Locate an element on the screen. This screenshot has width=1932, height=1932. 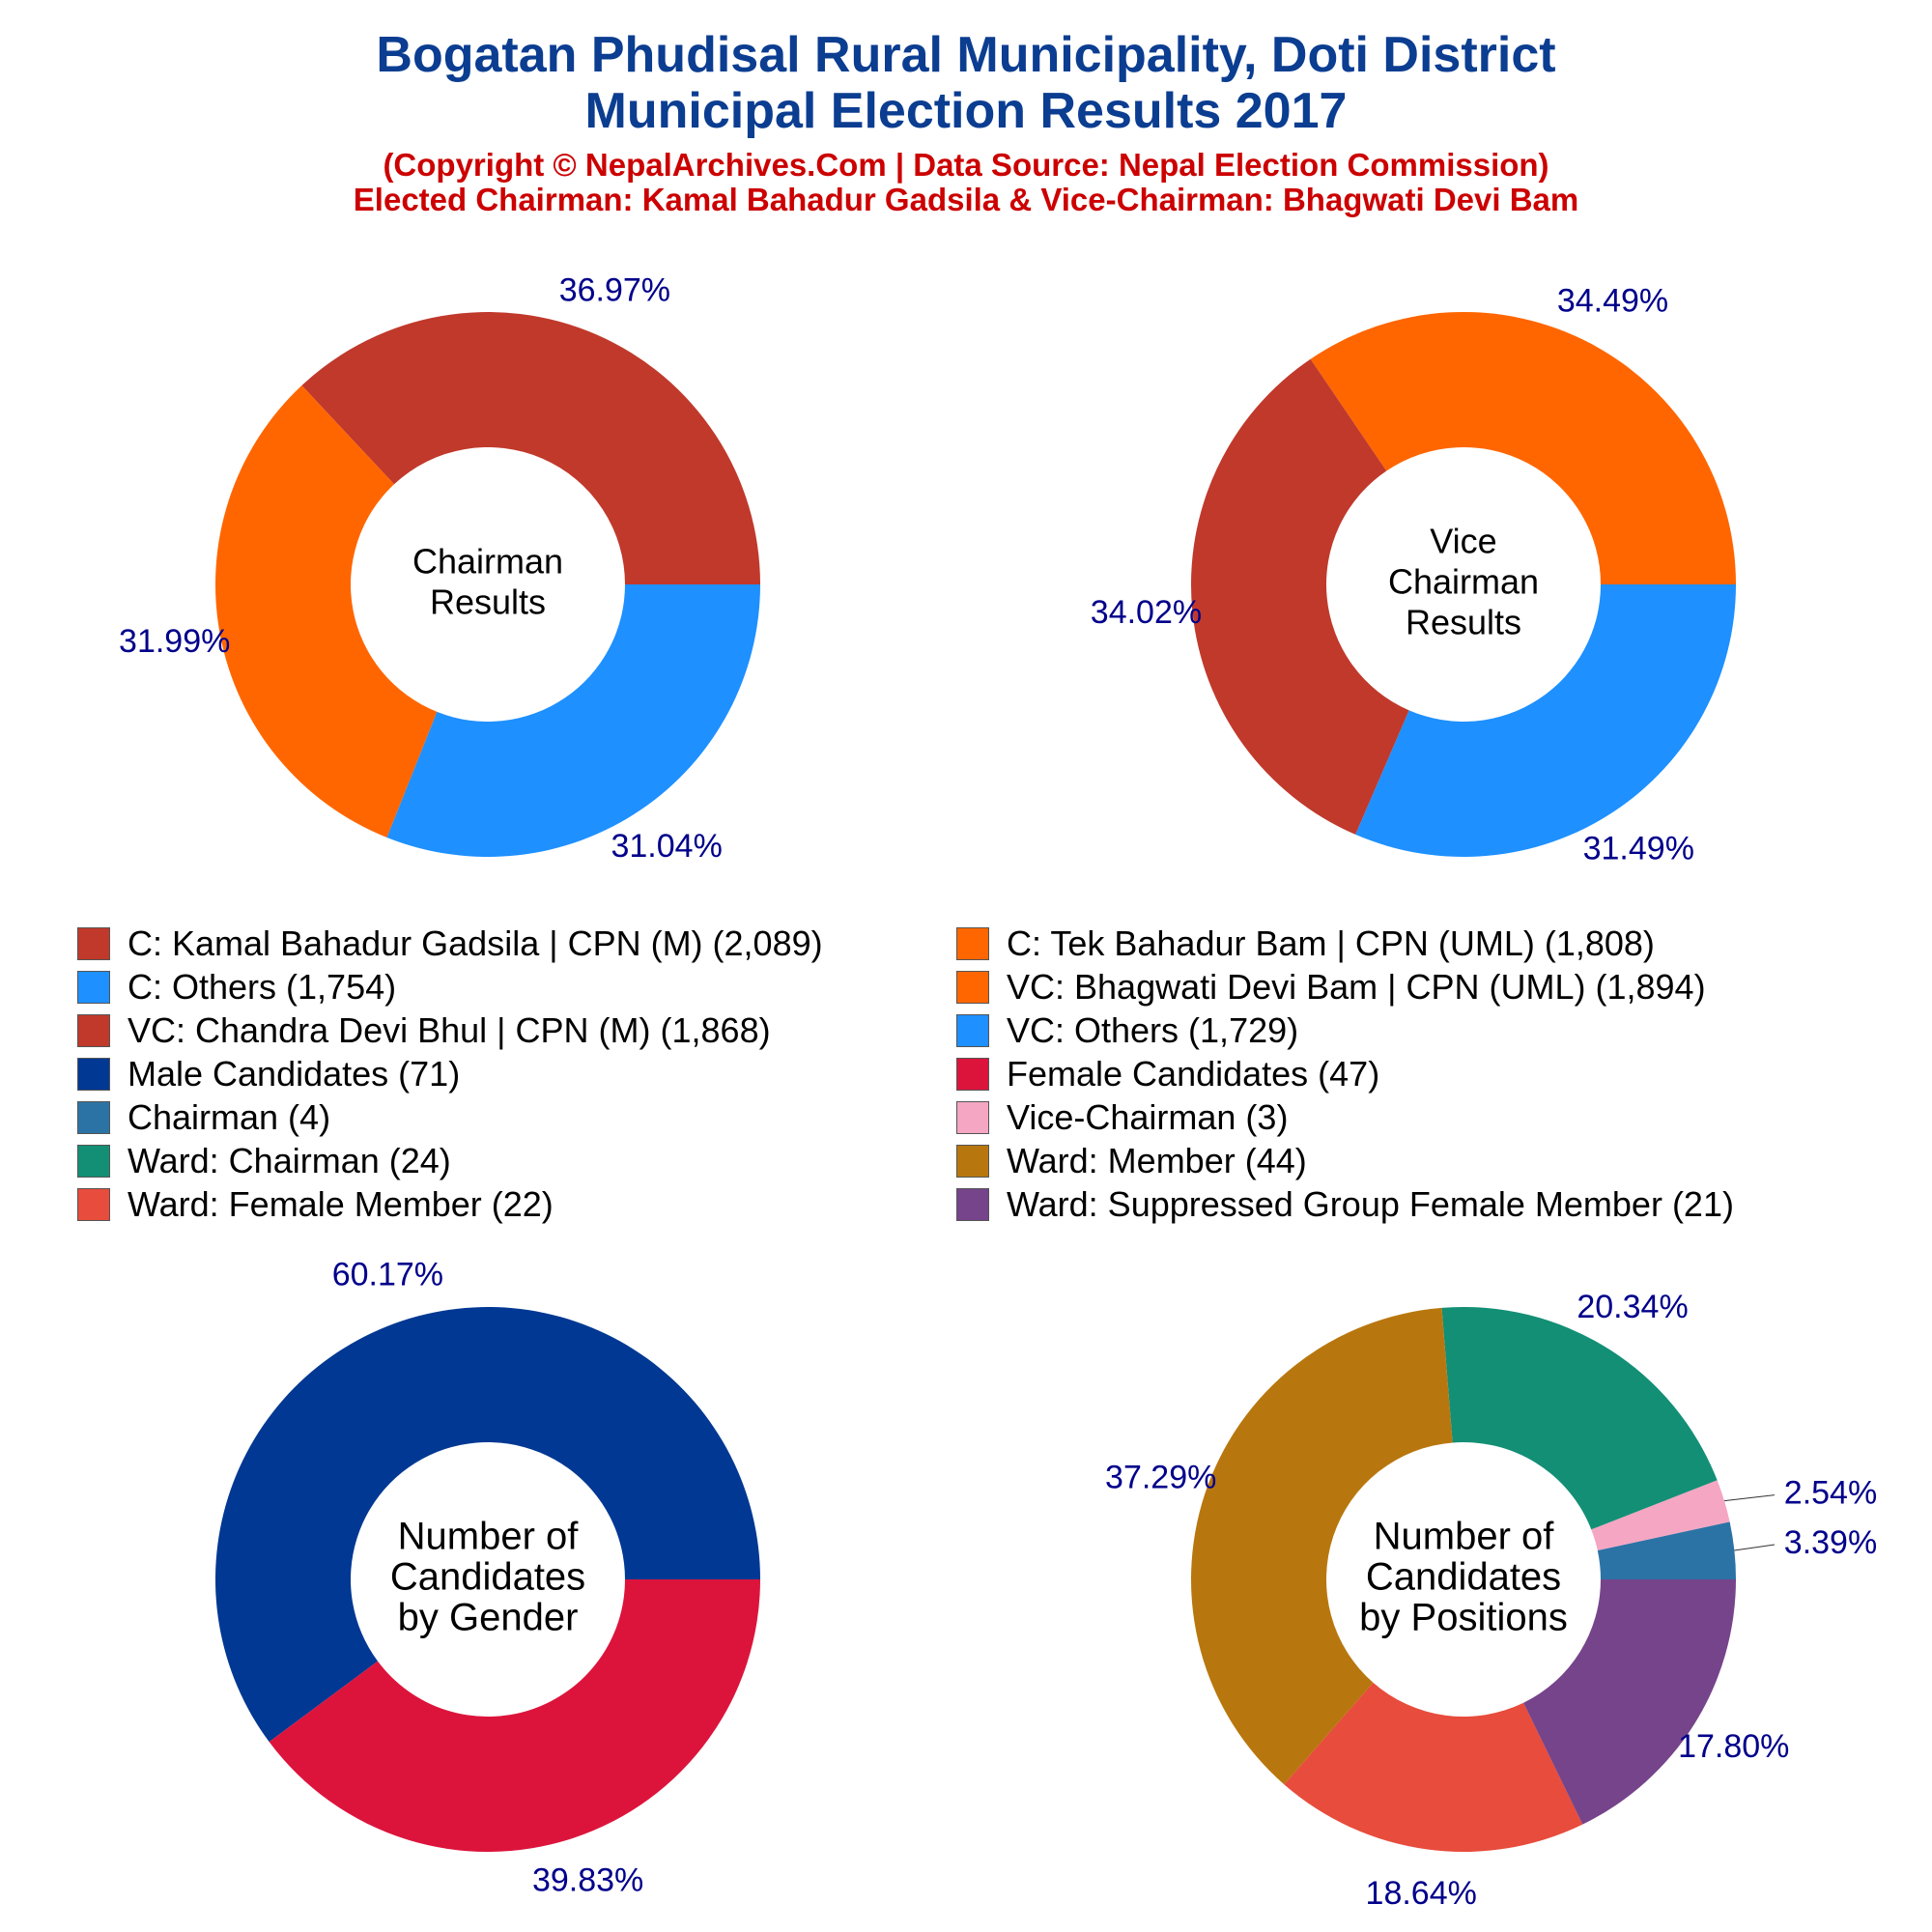
percent-label: 17.80% is located at coordinates (1733, 1746).